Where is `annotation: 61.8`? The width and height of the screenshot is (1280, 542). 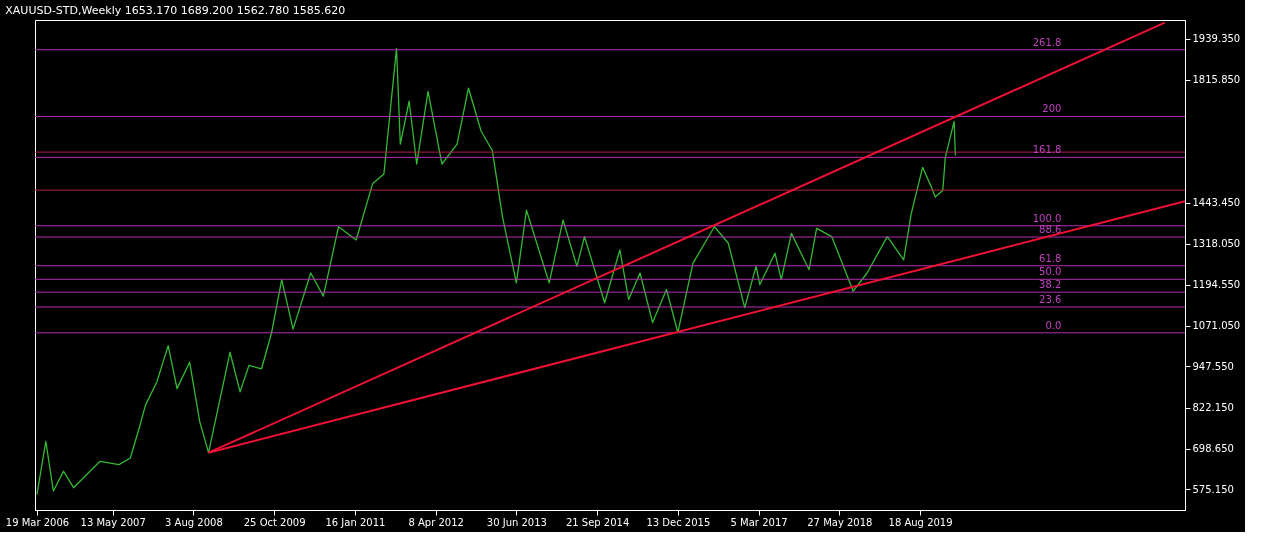 annotation: 61.8 is located at coordinates (1050, 258).